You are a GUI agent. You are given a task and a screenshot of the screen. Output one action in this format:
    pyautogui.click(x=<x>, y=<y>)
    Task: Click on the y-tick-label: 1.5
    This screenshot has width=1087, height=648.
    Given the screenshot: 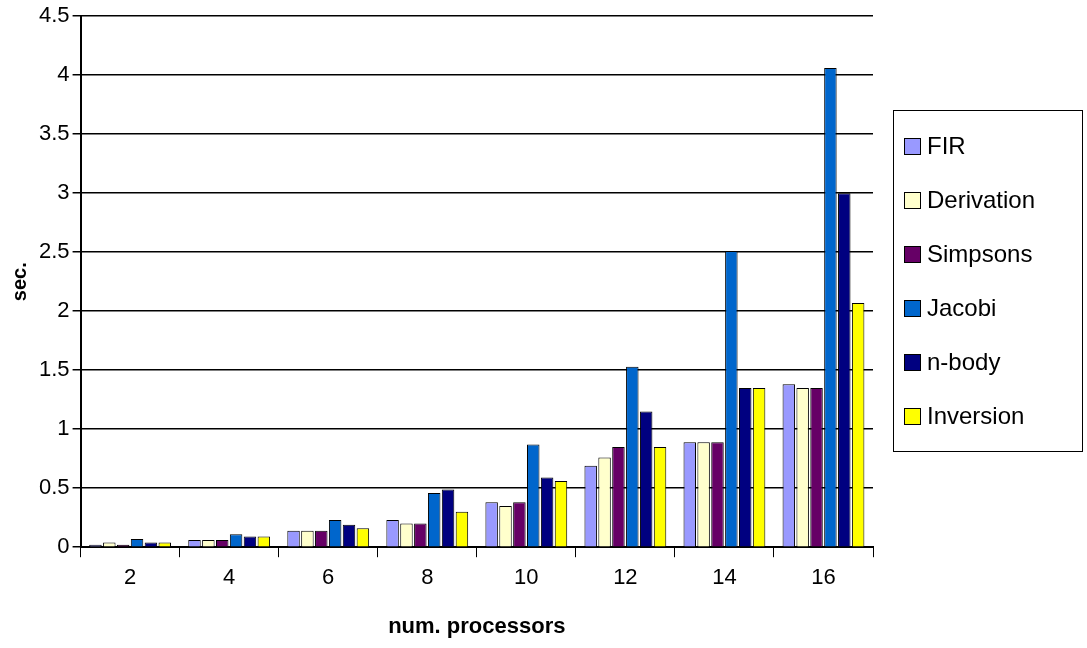 What is the action you would take?
    pyautogui.click(x=54, y=369)
    